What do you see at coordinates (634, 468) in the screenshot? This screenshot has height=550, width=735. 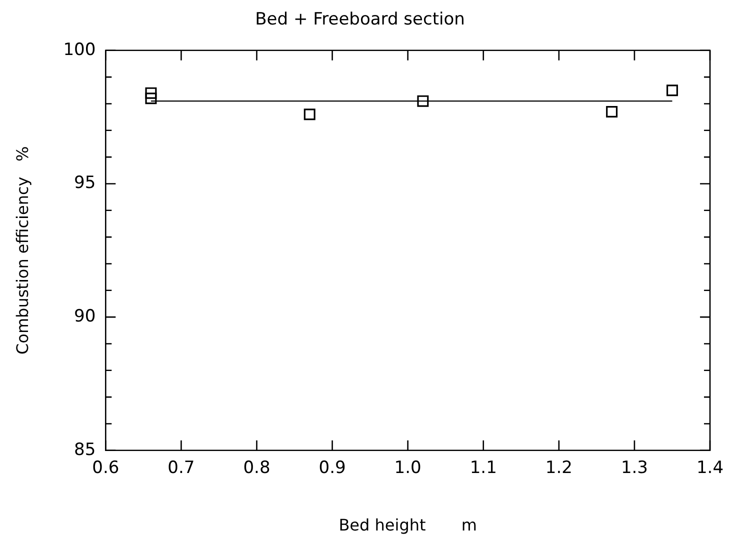 I see `x-tick-label: 1.3` at bounding box center [634, 468].